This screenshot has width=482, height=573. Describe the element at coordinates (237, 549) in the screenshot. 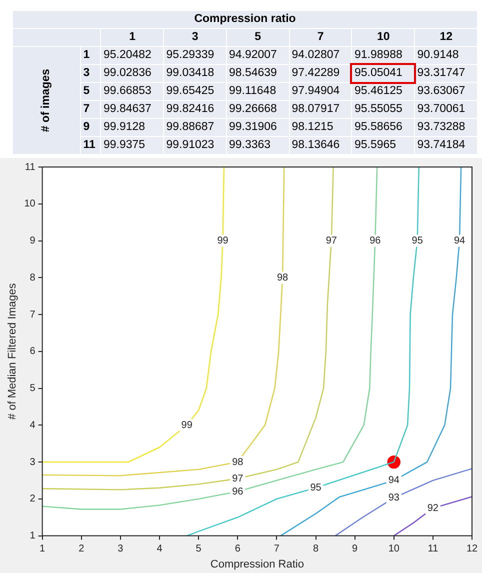

I see `x-tick-label: 6` at that location.